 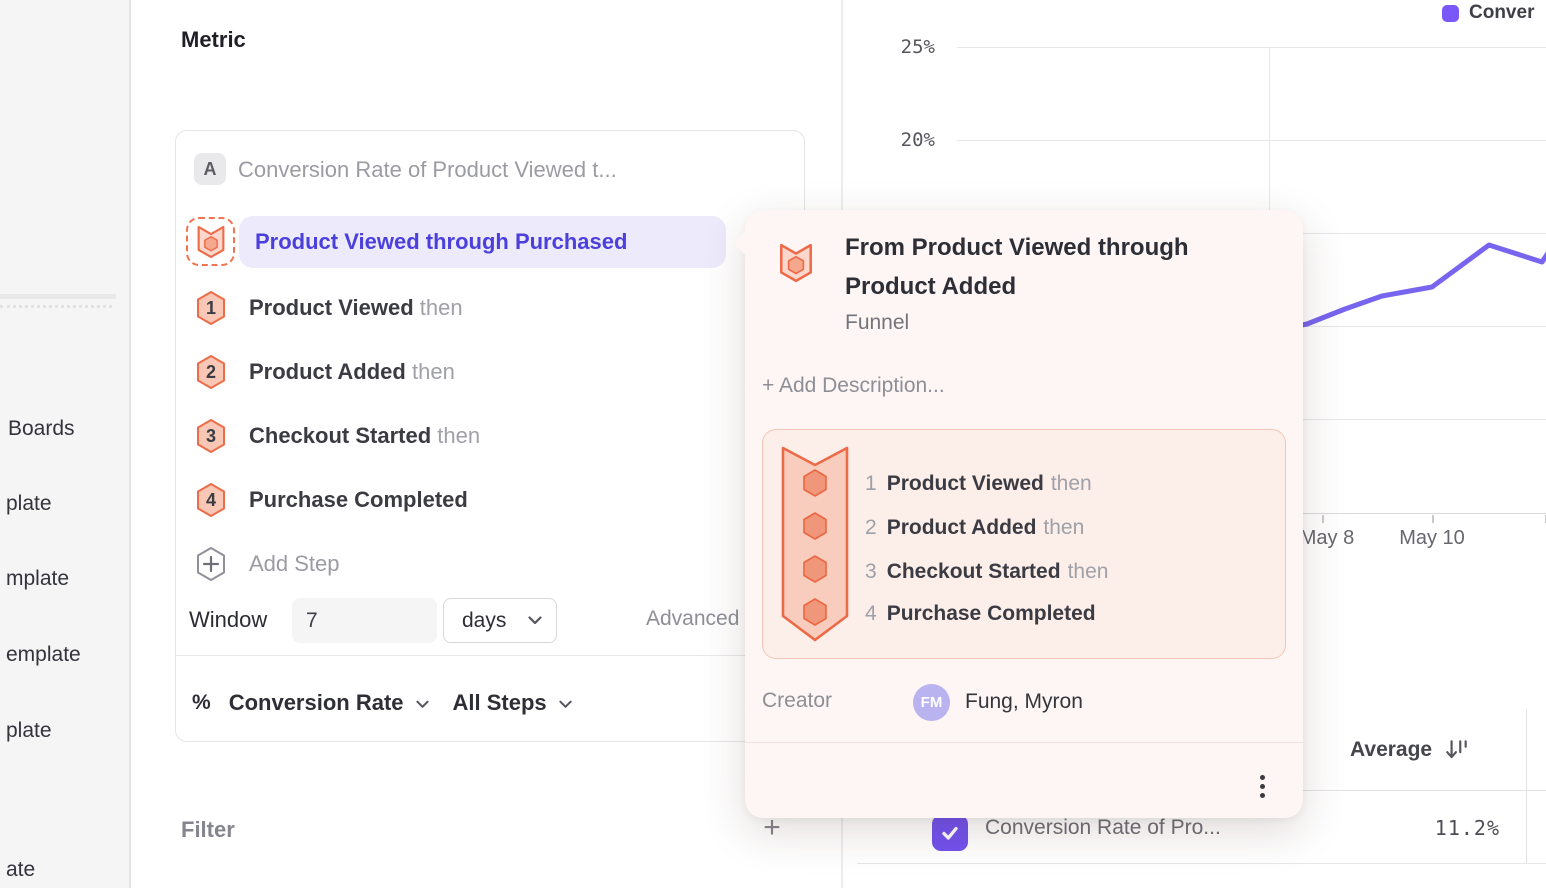 I want to click on selected-funnel-pill: Product Viewed through Purchased, so click(x=482, y=242).